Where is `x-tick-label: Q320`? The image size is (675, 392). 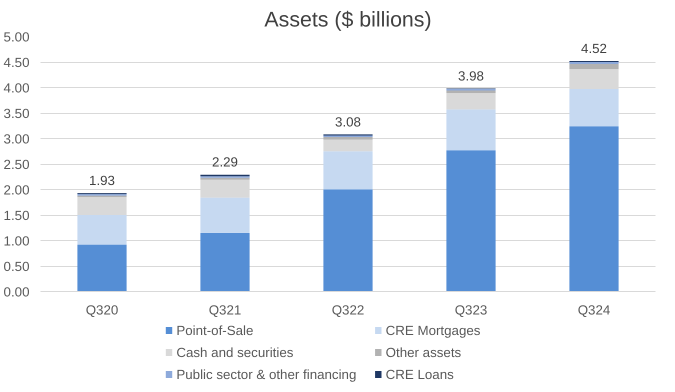
x-tick-label: Q320 is located at coordinates (102, 310).